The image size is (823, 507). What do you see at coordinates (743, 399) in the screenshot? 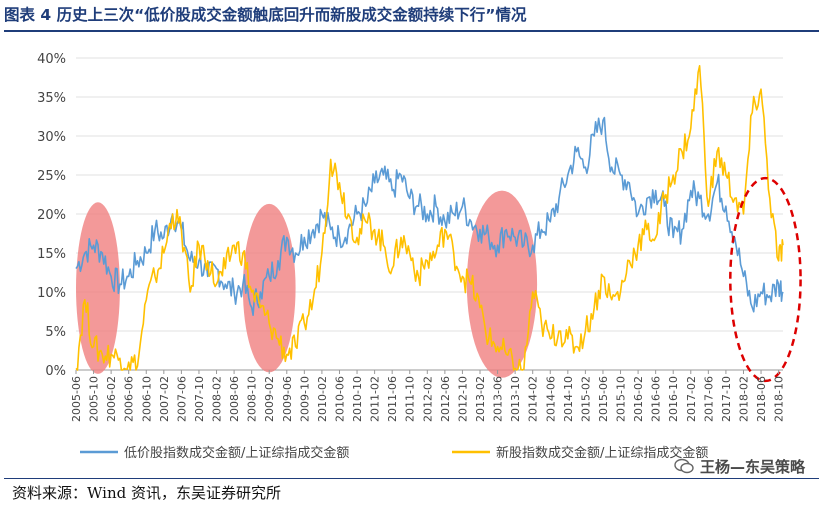
I see `x-tick-label: 2018-02` at bounding box center [743, 399].